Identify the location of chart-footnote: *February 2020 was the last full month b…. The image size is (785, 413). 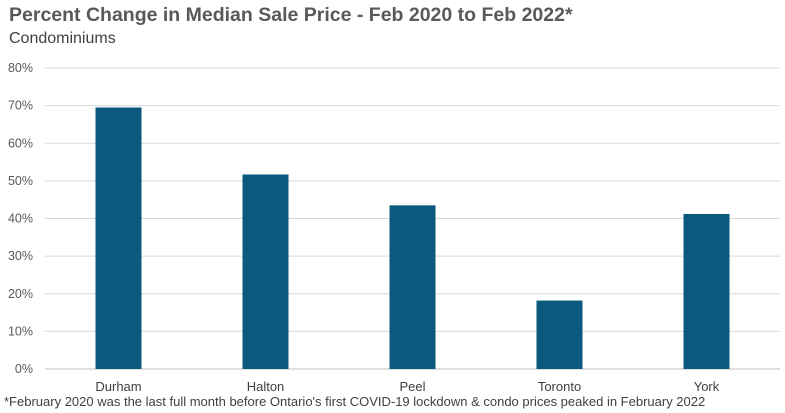
(355, 401).